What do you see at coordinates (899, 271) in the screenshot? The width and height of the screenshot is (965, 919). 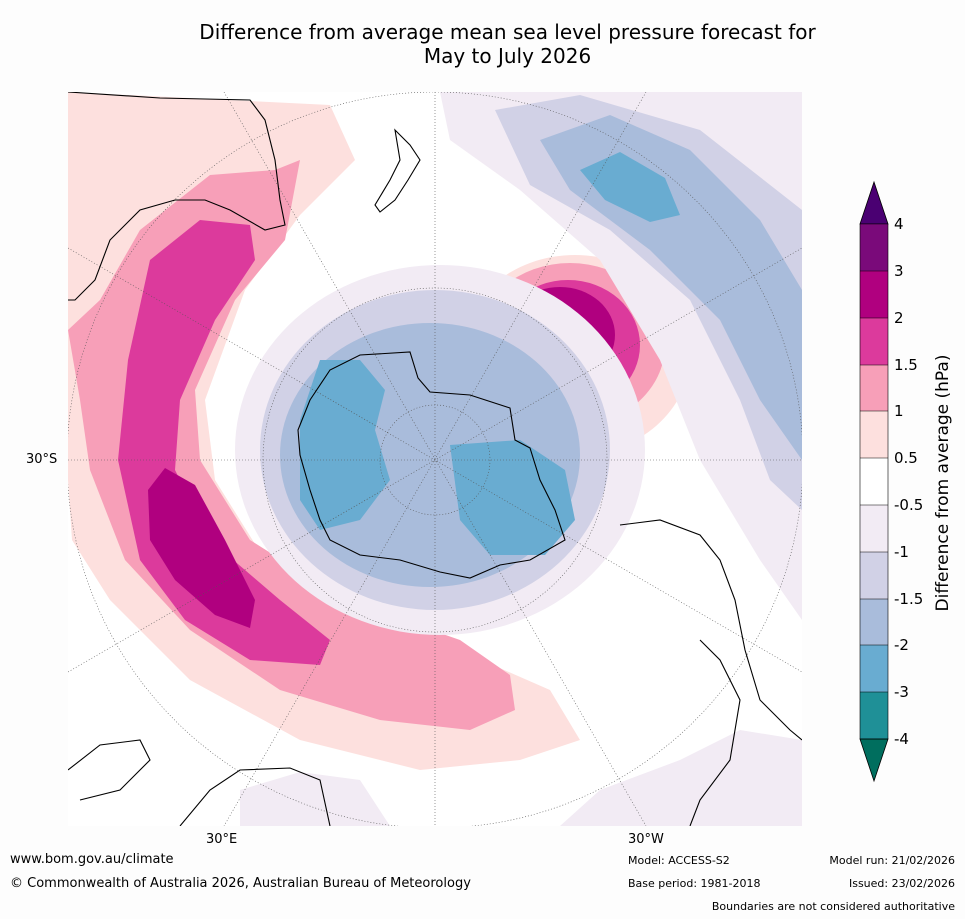 I see `cbar-tick-3: 3` at bounding box center [899, 271].